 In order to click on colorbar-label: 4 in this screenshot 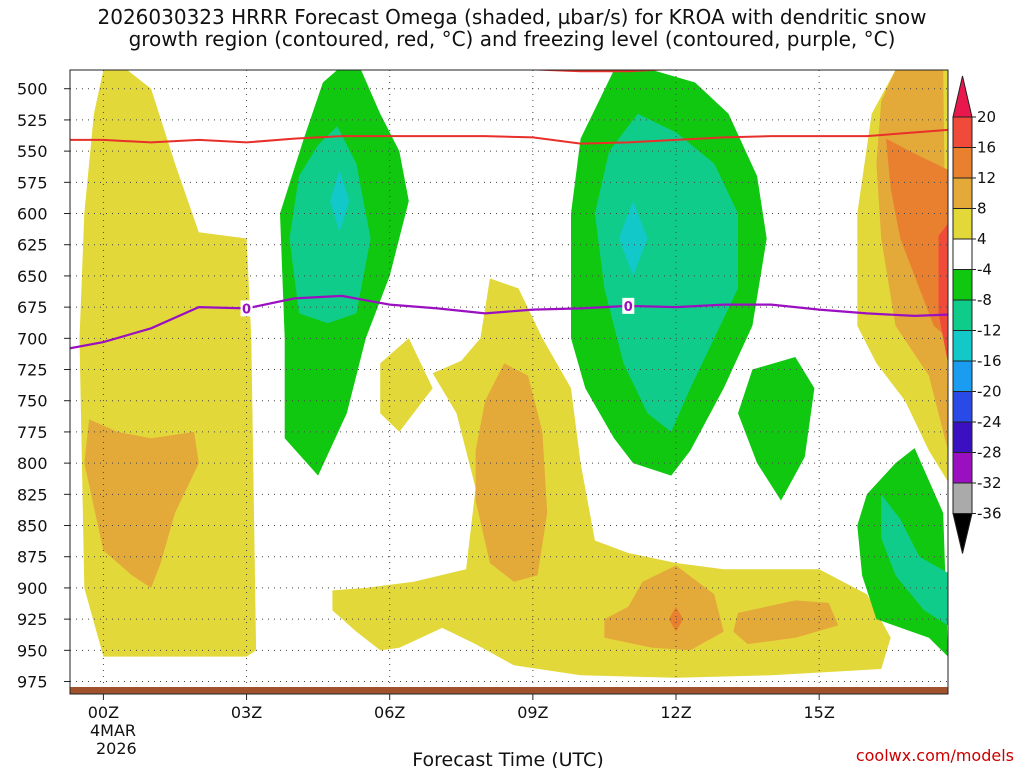, I will do `click(982, 239)`.